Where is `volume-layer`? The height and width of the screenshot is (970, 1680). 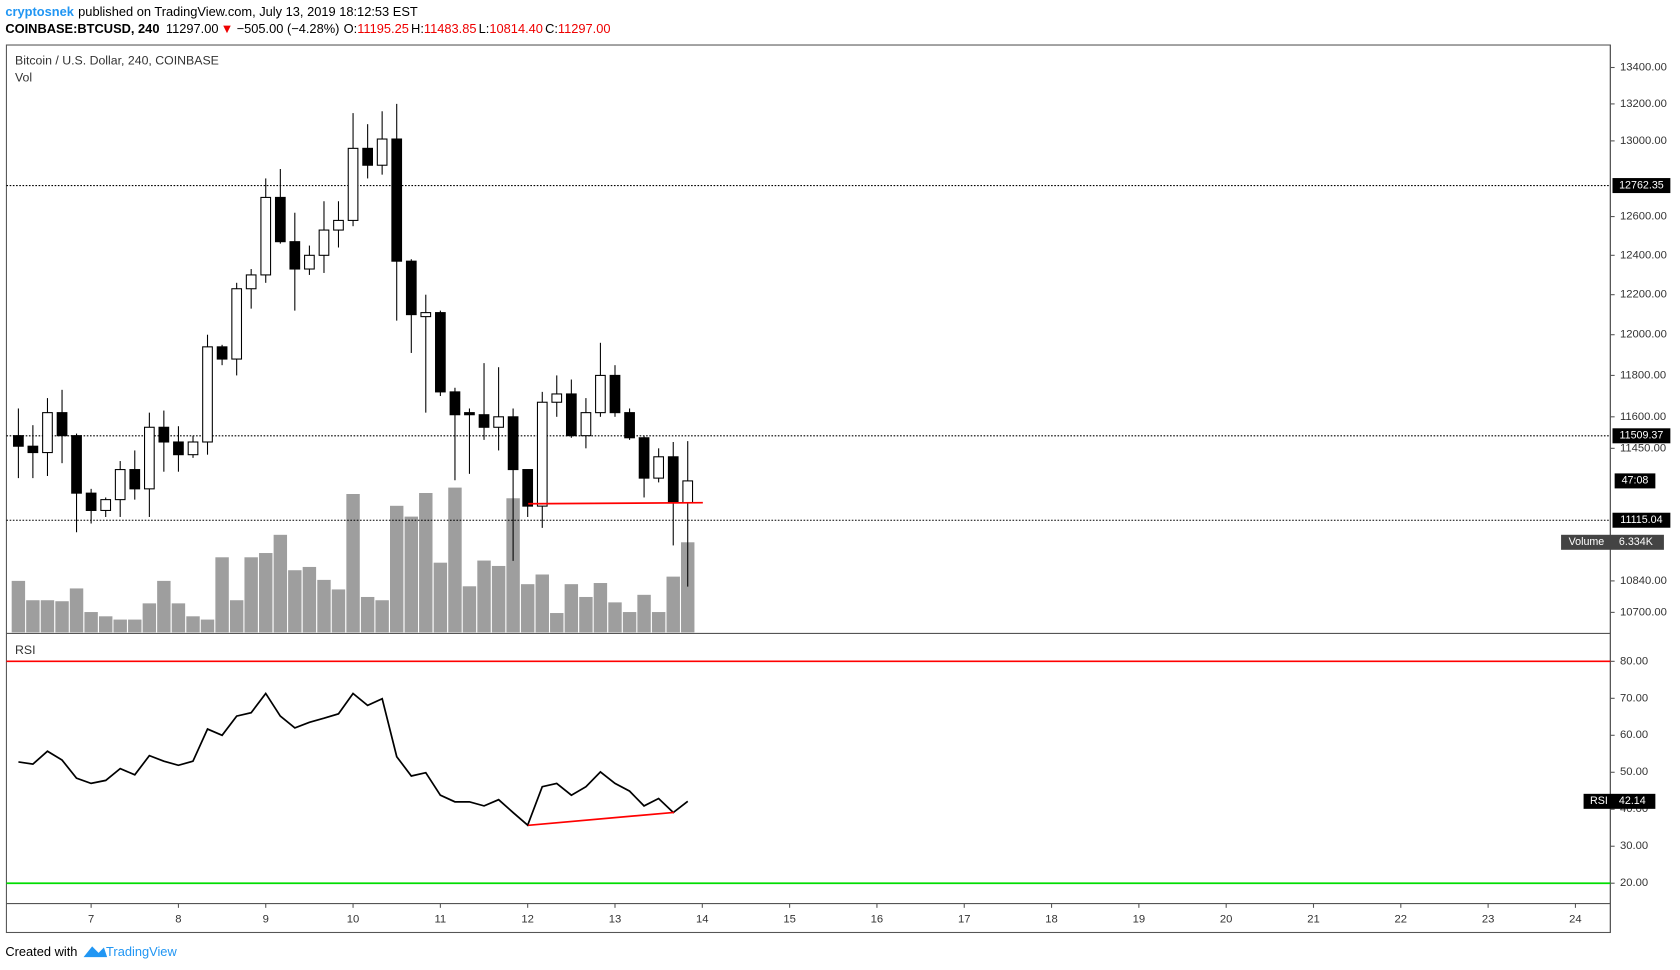
volume-layer is located at coordinates (353, 560).